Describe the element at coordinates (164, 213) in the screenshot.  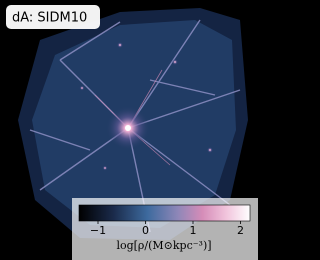
I see `colorbar` at that location.